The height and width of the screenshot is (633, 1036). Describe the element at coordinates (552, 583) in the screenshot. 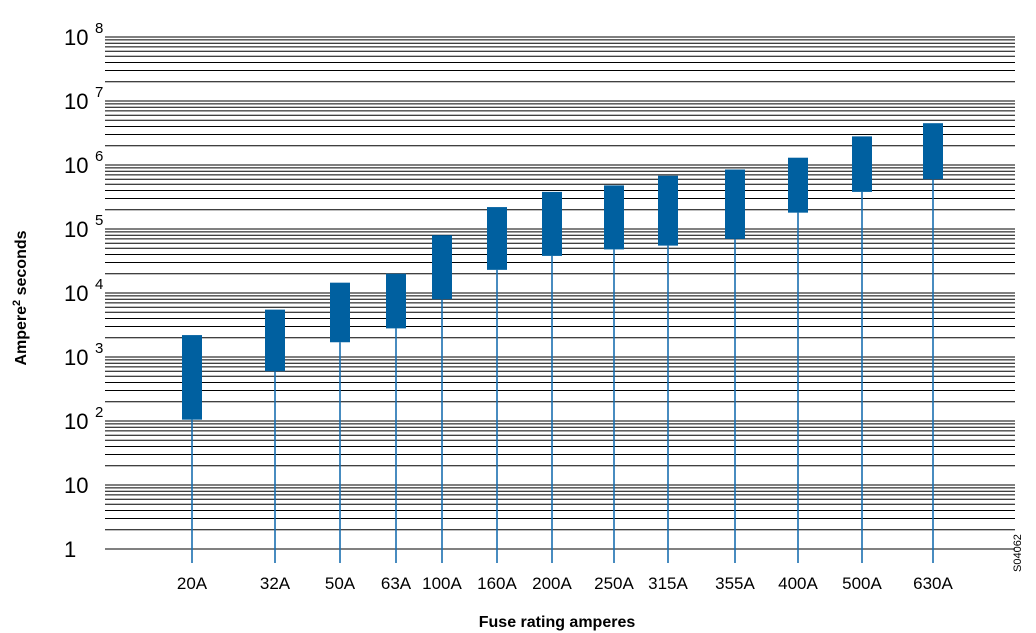

I see `x-tick-label: 200A` at that location.